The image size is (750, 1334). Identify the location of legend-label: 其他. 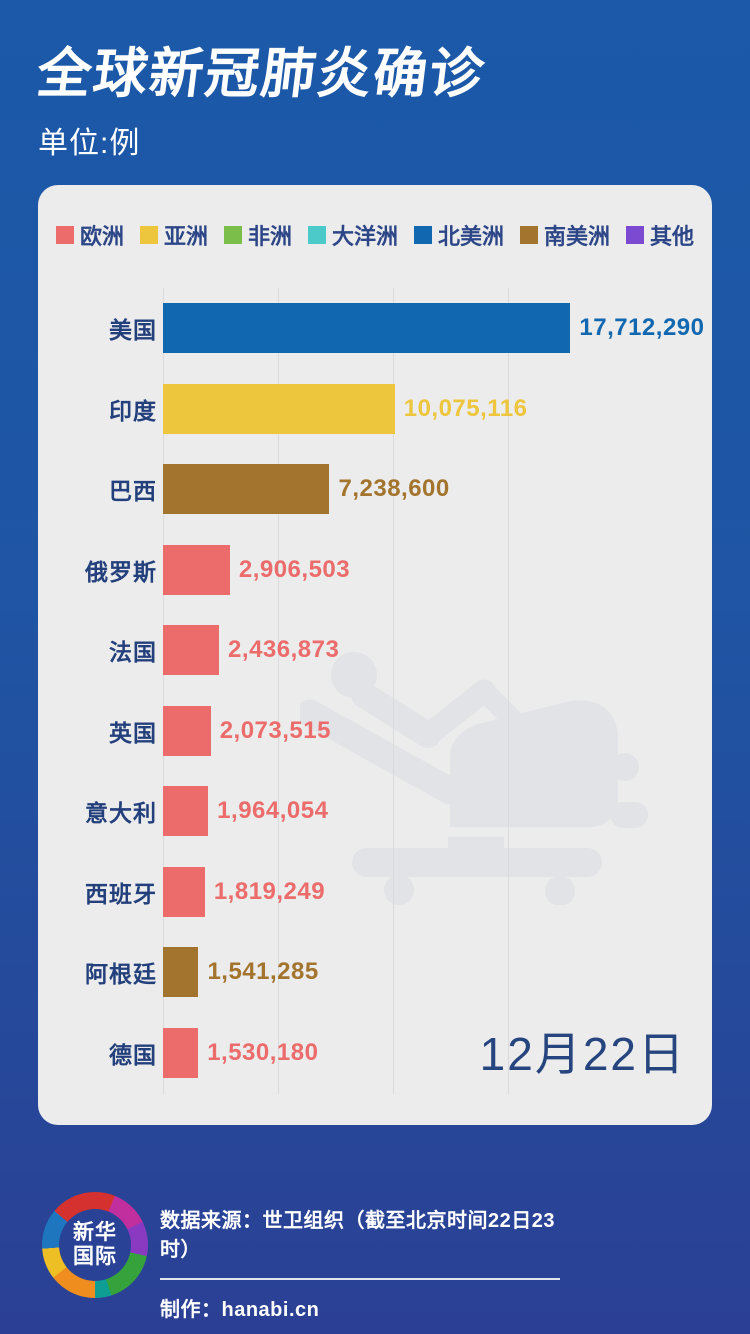
(672, 236).